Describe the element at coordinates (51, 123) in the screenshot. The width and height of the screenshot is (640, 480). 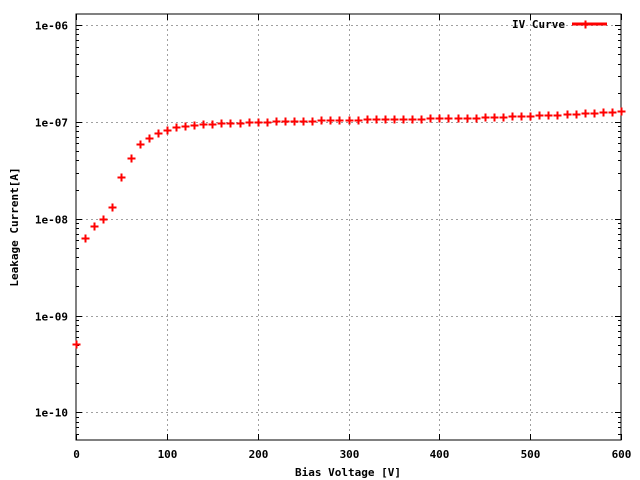
I see `y-tick-label: 1e-07` at that location.